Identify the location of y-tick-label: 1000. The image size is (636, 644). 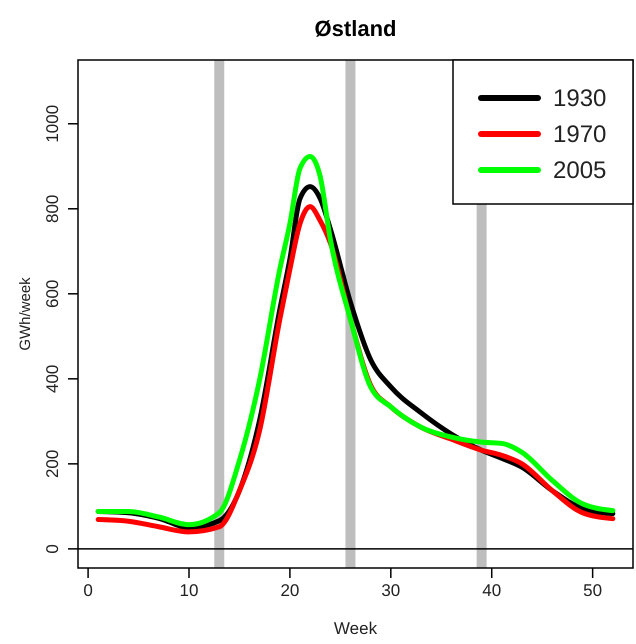
(52, 123).